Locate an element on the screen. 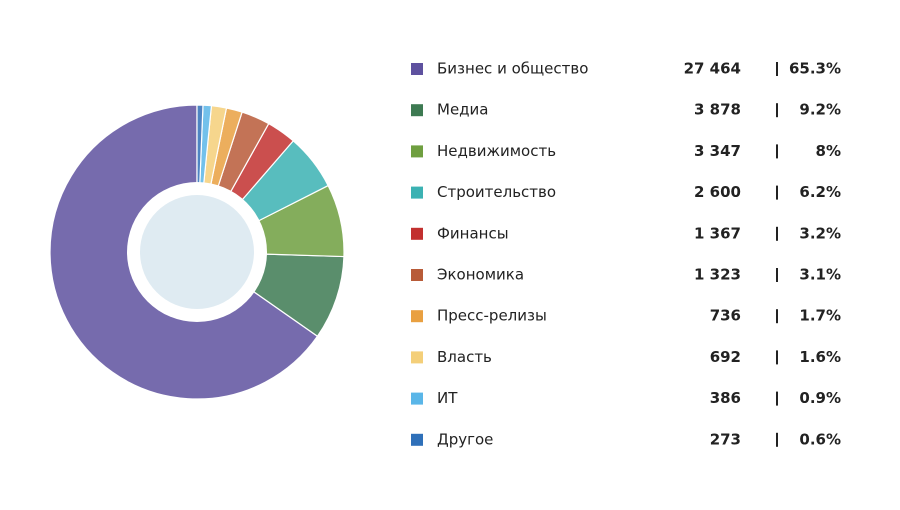 The image size is (900, 510). share-label: 8% is located at coordinates (828, 151).